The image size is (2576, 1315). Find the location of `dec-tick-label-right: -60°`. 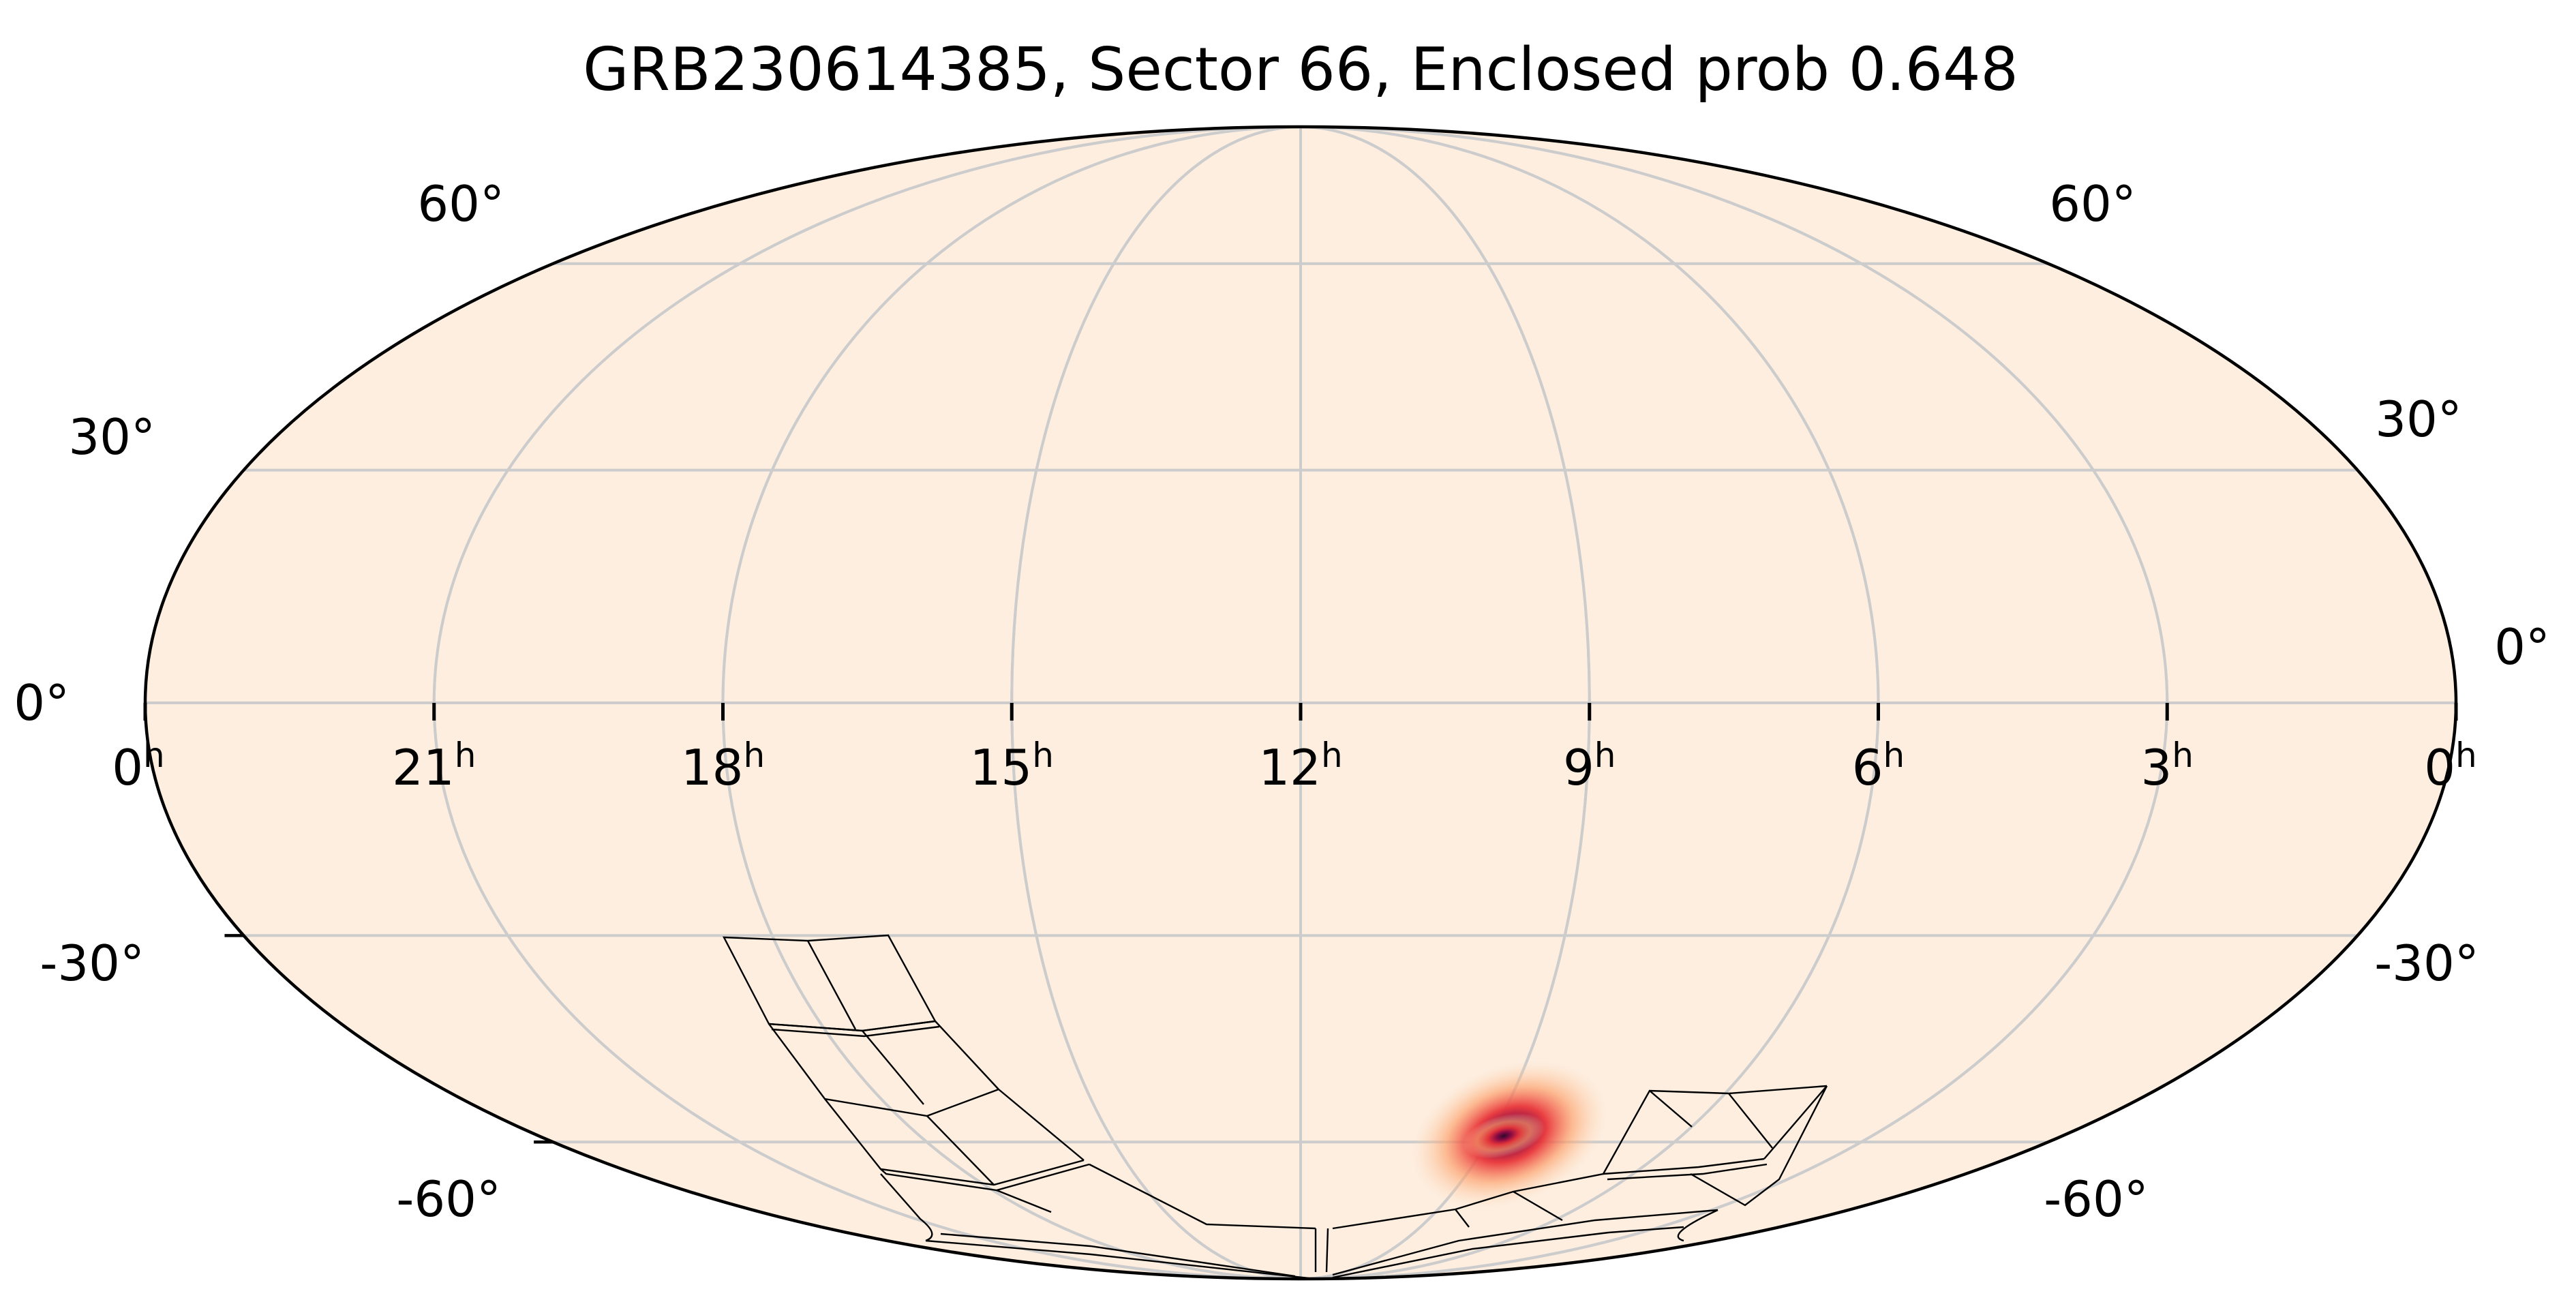

dec-tick-label-right: -60° is located at coordinates (2096, 1199).